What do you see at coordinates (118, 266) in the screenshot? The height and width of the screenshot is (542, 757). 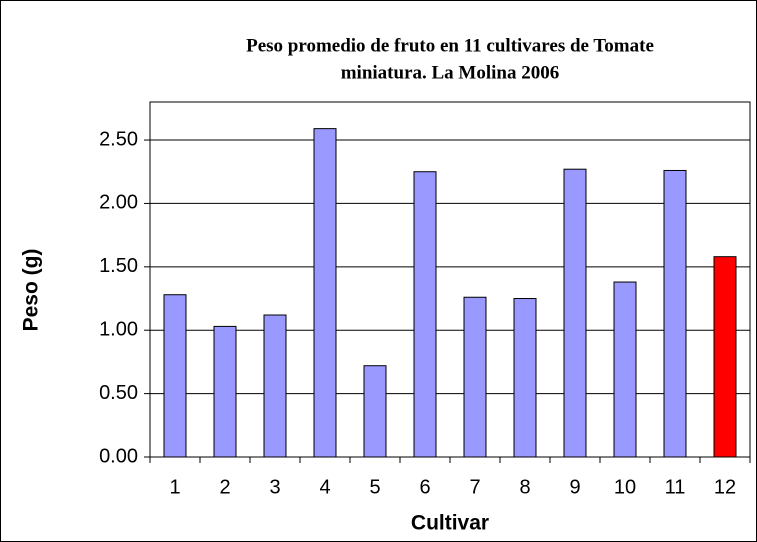 I see `y-tick-label: 1.50` at bounding box center [118, 266].